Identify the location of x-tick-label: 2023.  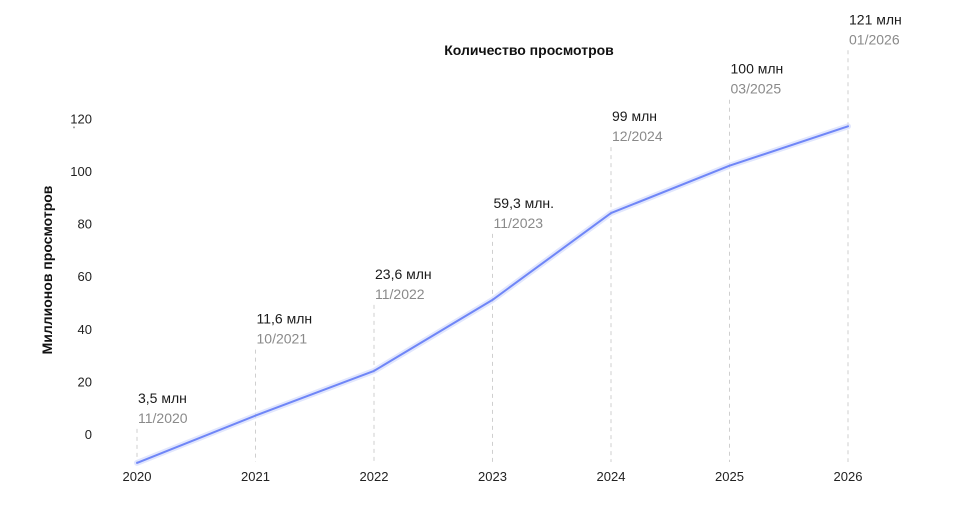
(492, 476).